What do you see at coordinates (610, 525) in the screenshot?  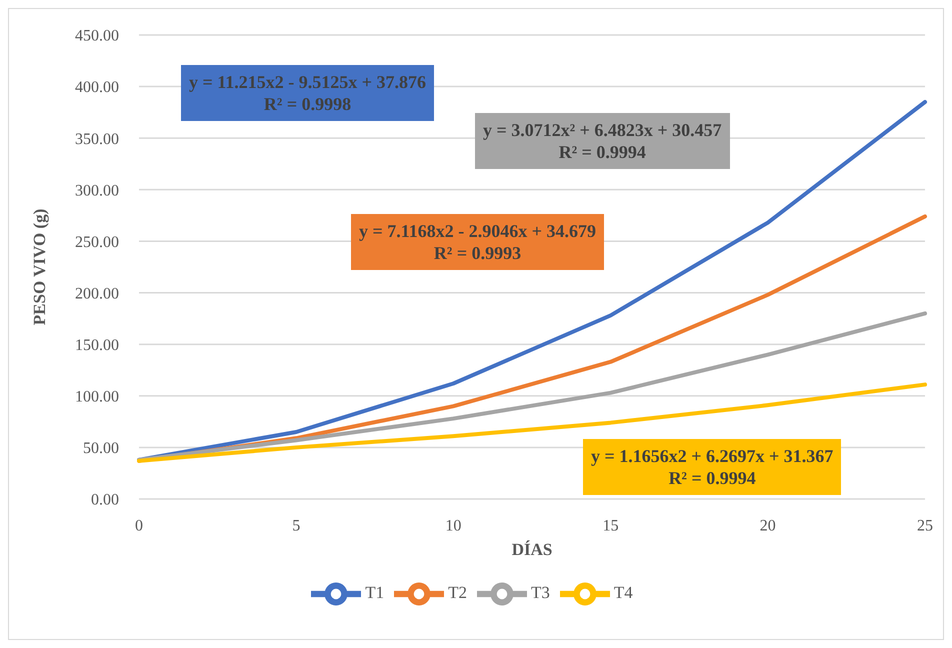 I see `x-tick-label: 15` at bounding box center [610, 525].